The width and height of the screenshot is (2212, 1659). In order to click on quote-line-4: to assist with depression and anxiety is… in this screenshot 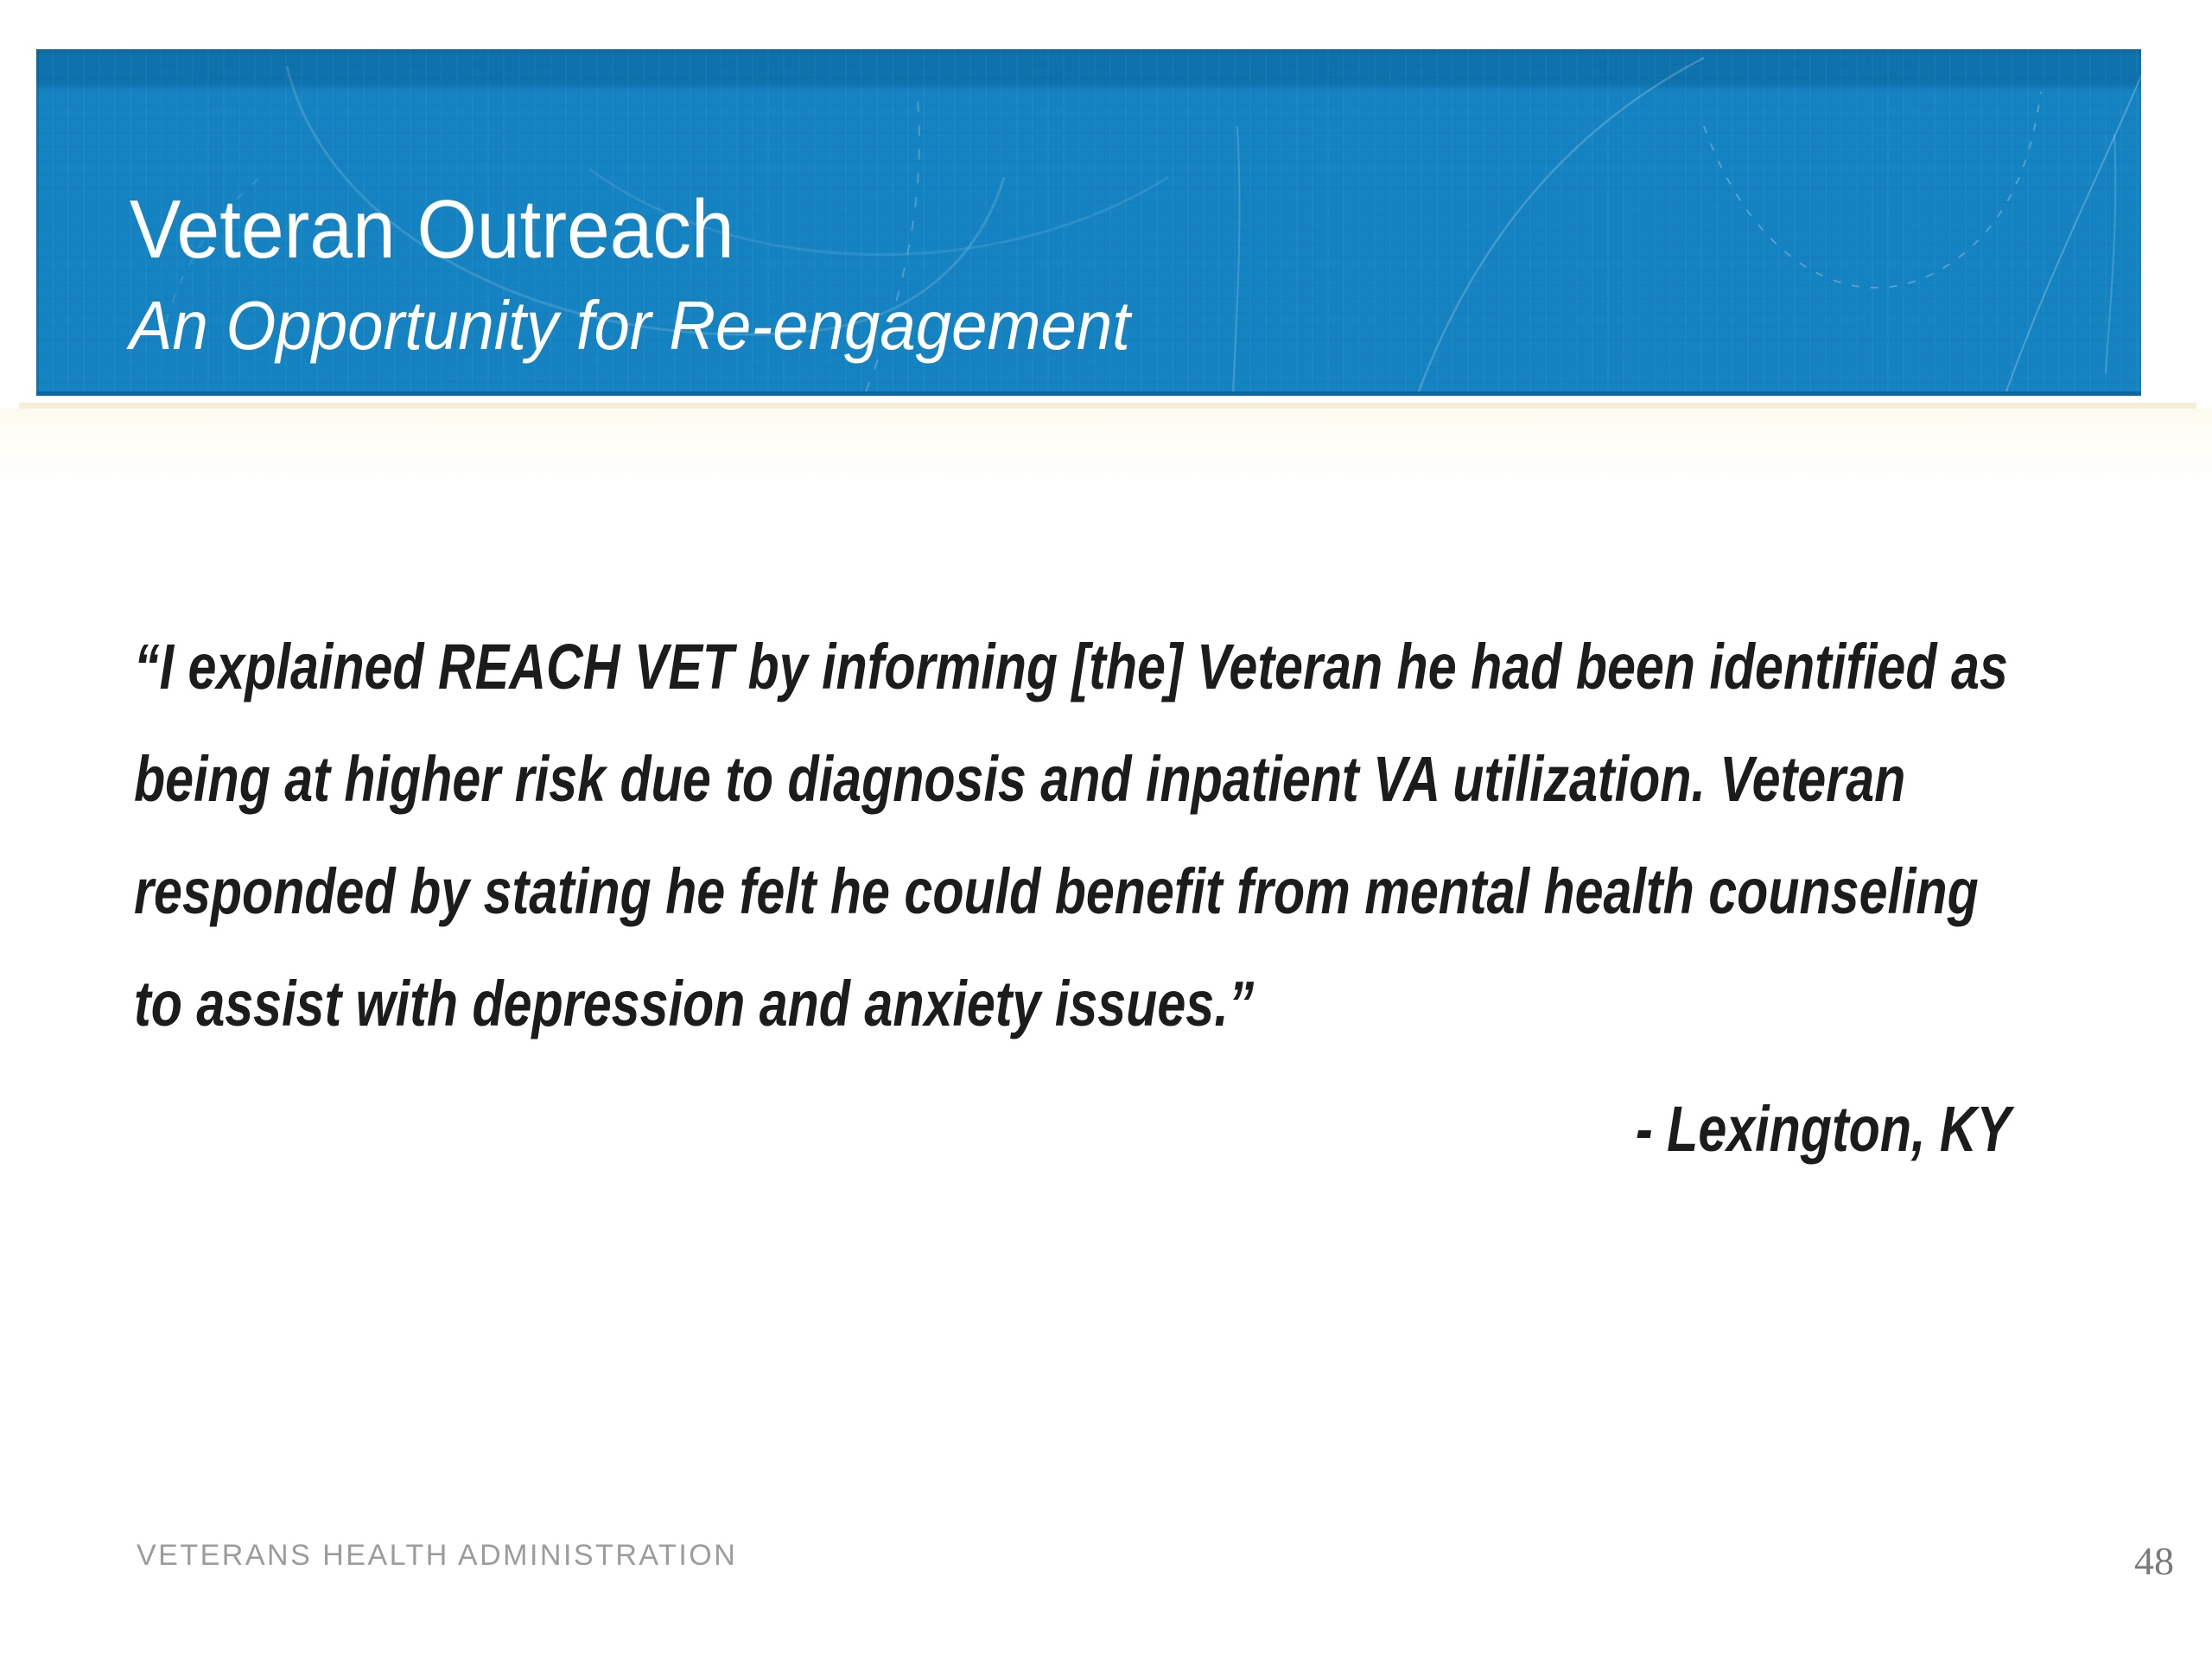, I will do `click(694, 1003)`.